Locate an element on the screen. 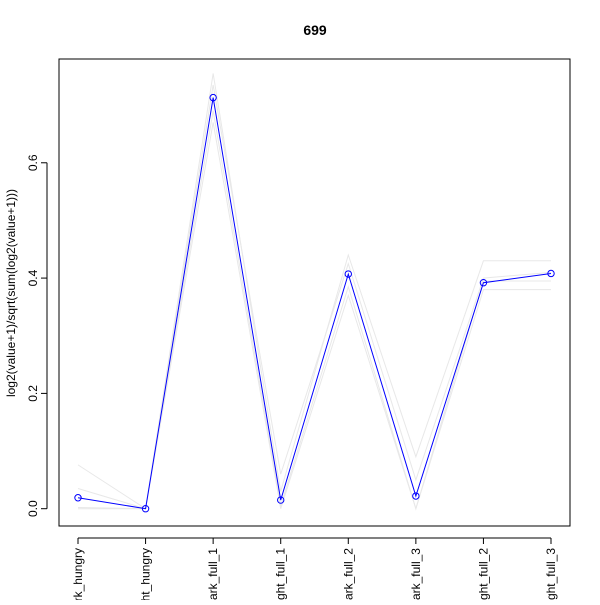 The image size is (600, 605). y-tick-label: 0.4 is located at coordinates (33, 277).